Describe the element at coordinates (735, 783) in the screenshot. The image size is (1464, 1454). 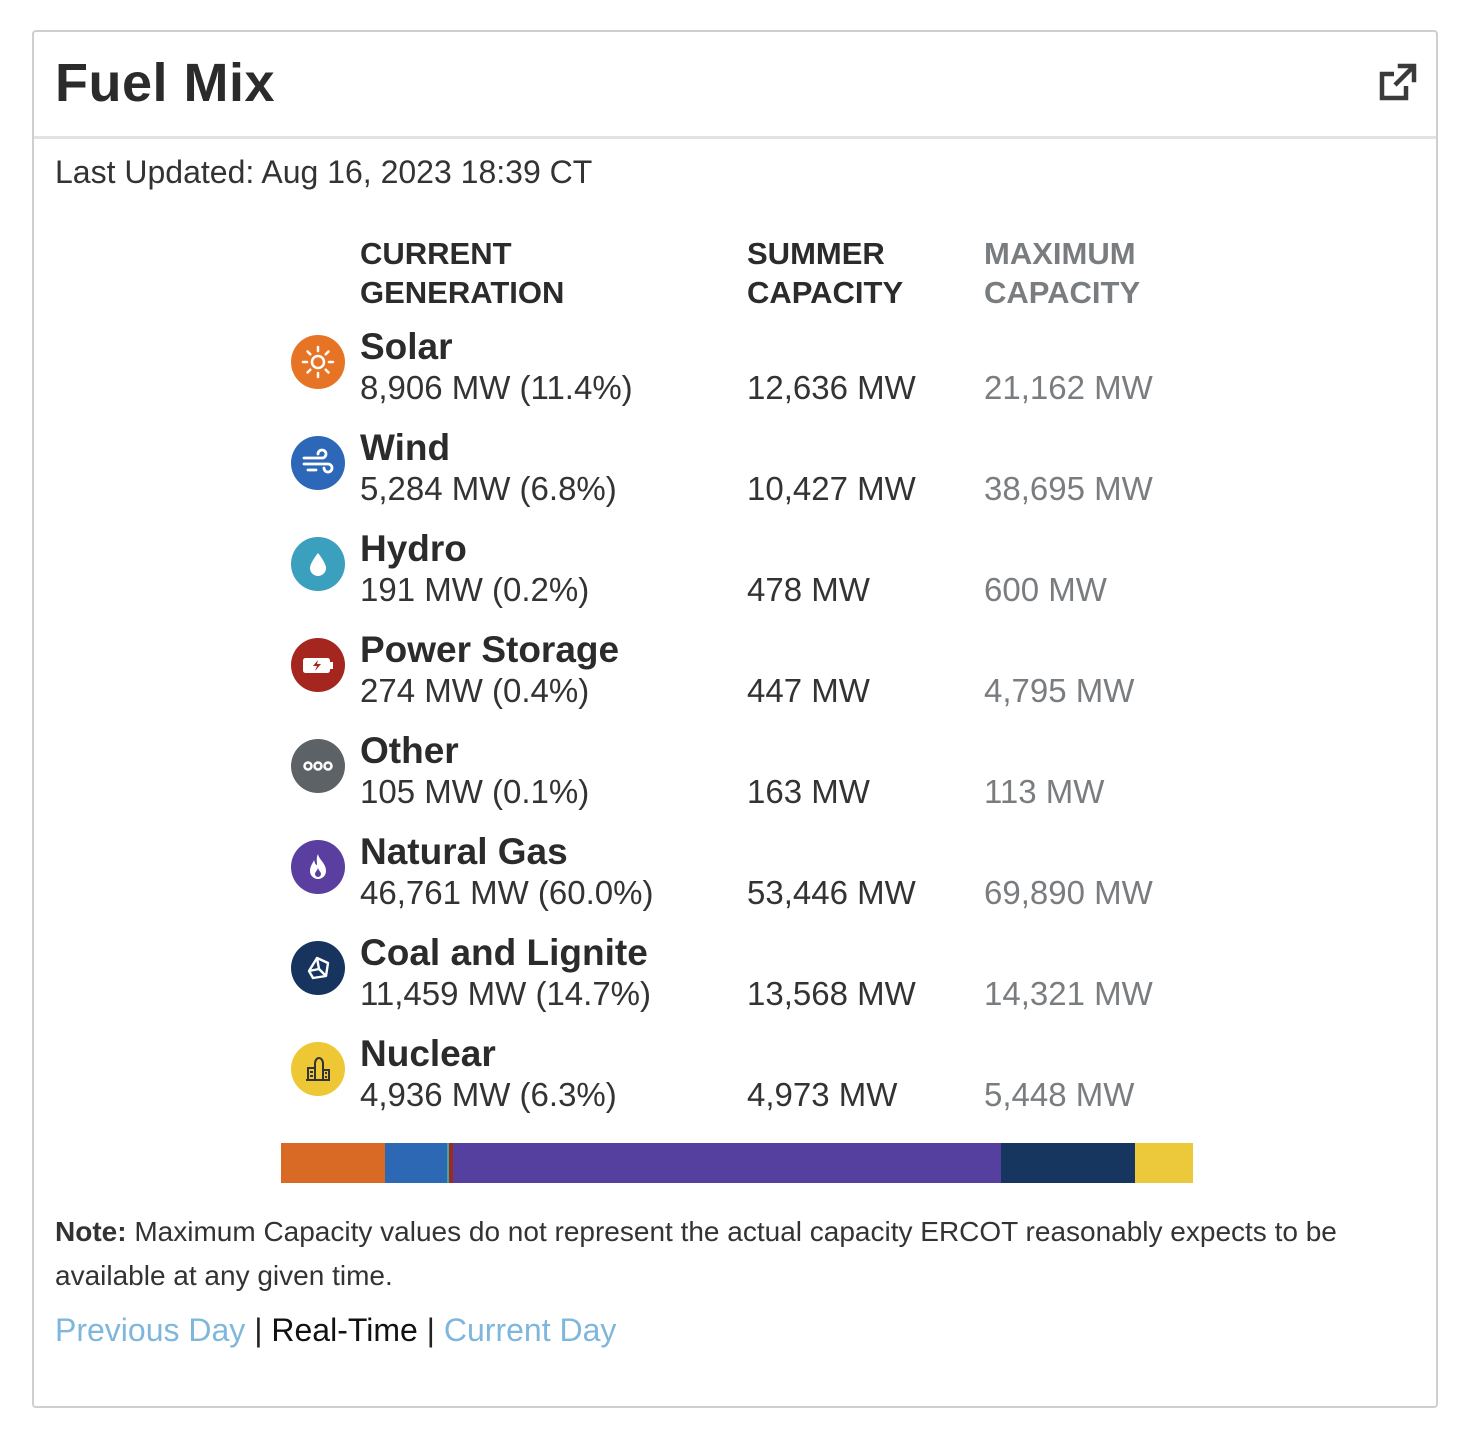
I see `fuel-row-other: Other 105 MW (0.1%) 163 MW 113 MW` at that location.